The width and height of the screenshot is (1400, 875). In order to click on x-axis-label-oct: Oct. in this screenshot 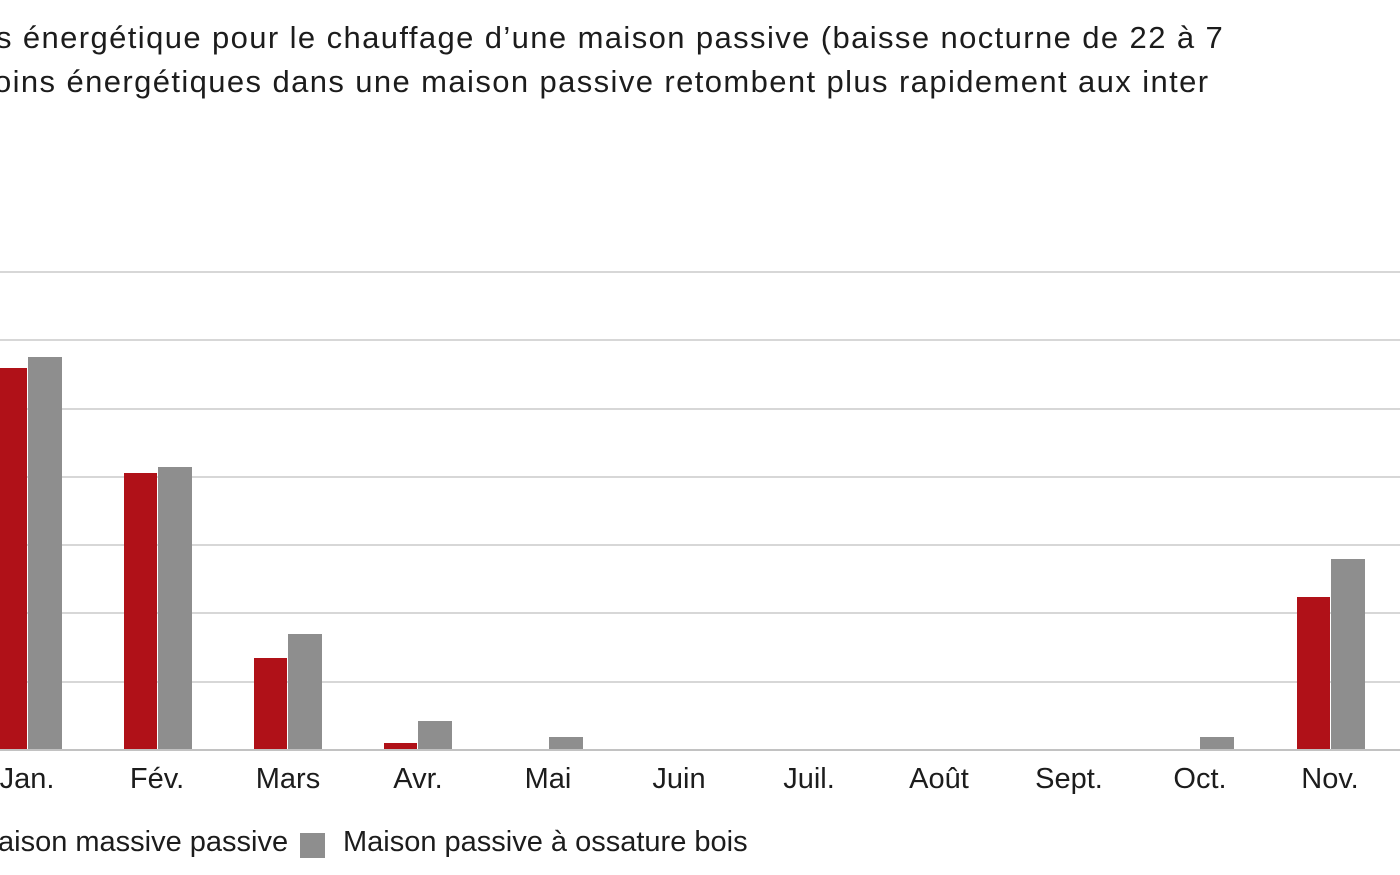, I will do `click(1200, 779)`.